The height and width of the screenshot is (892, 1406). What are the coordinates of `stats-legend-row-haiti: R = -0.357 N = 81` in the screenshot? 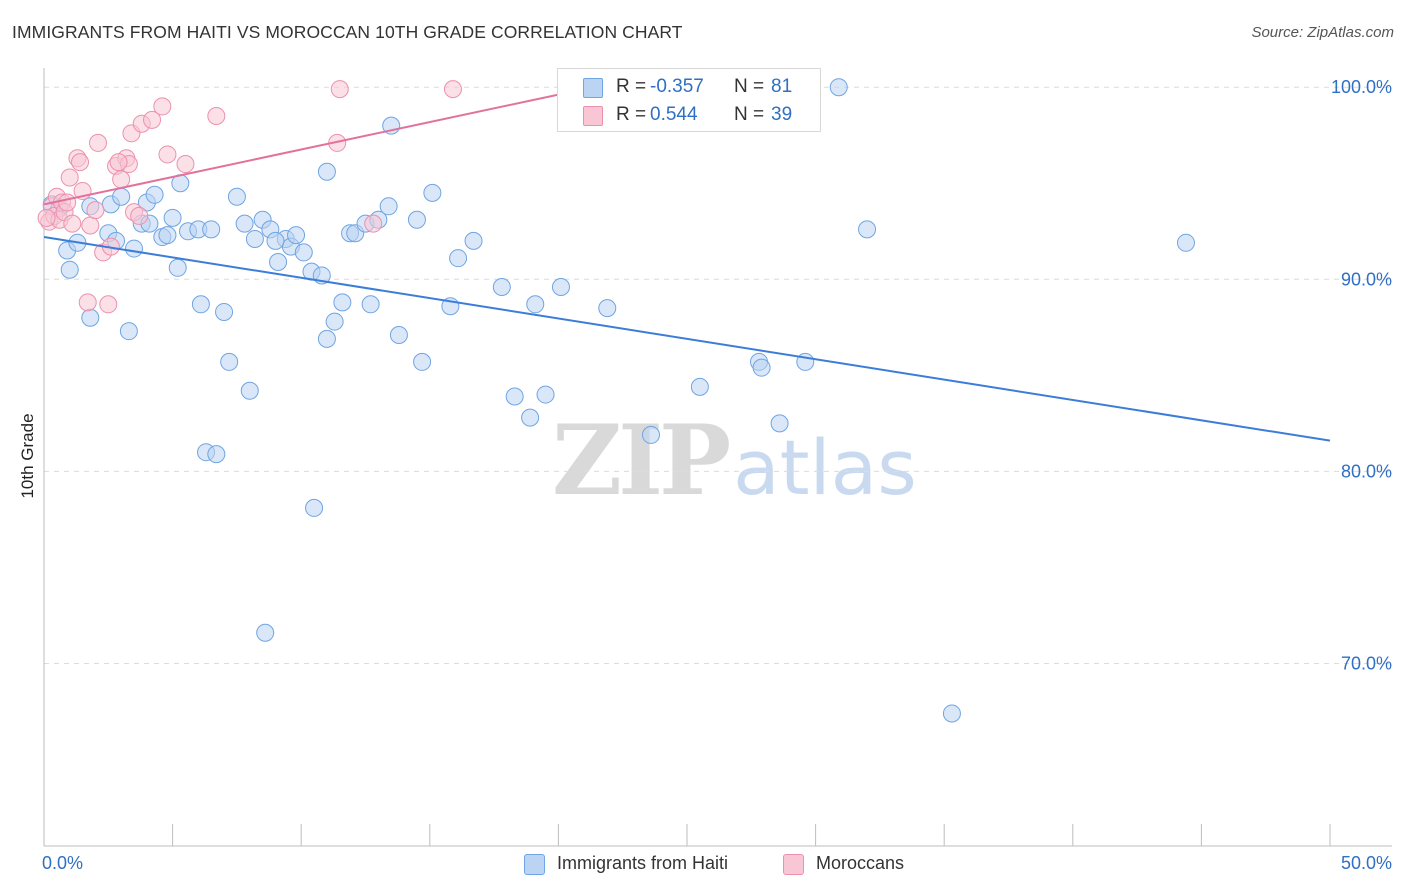 It's located at (689, 87).